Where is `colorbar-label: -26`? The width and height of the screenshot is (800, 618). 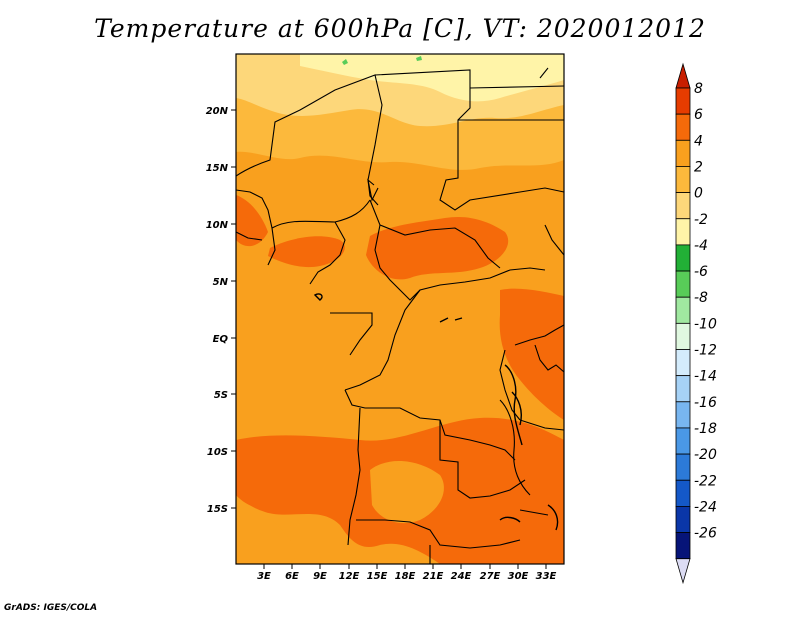 colorbar-label: -26 is located at coordinates (705, 534).